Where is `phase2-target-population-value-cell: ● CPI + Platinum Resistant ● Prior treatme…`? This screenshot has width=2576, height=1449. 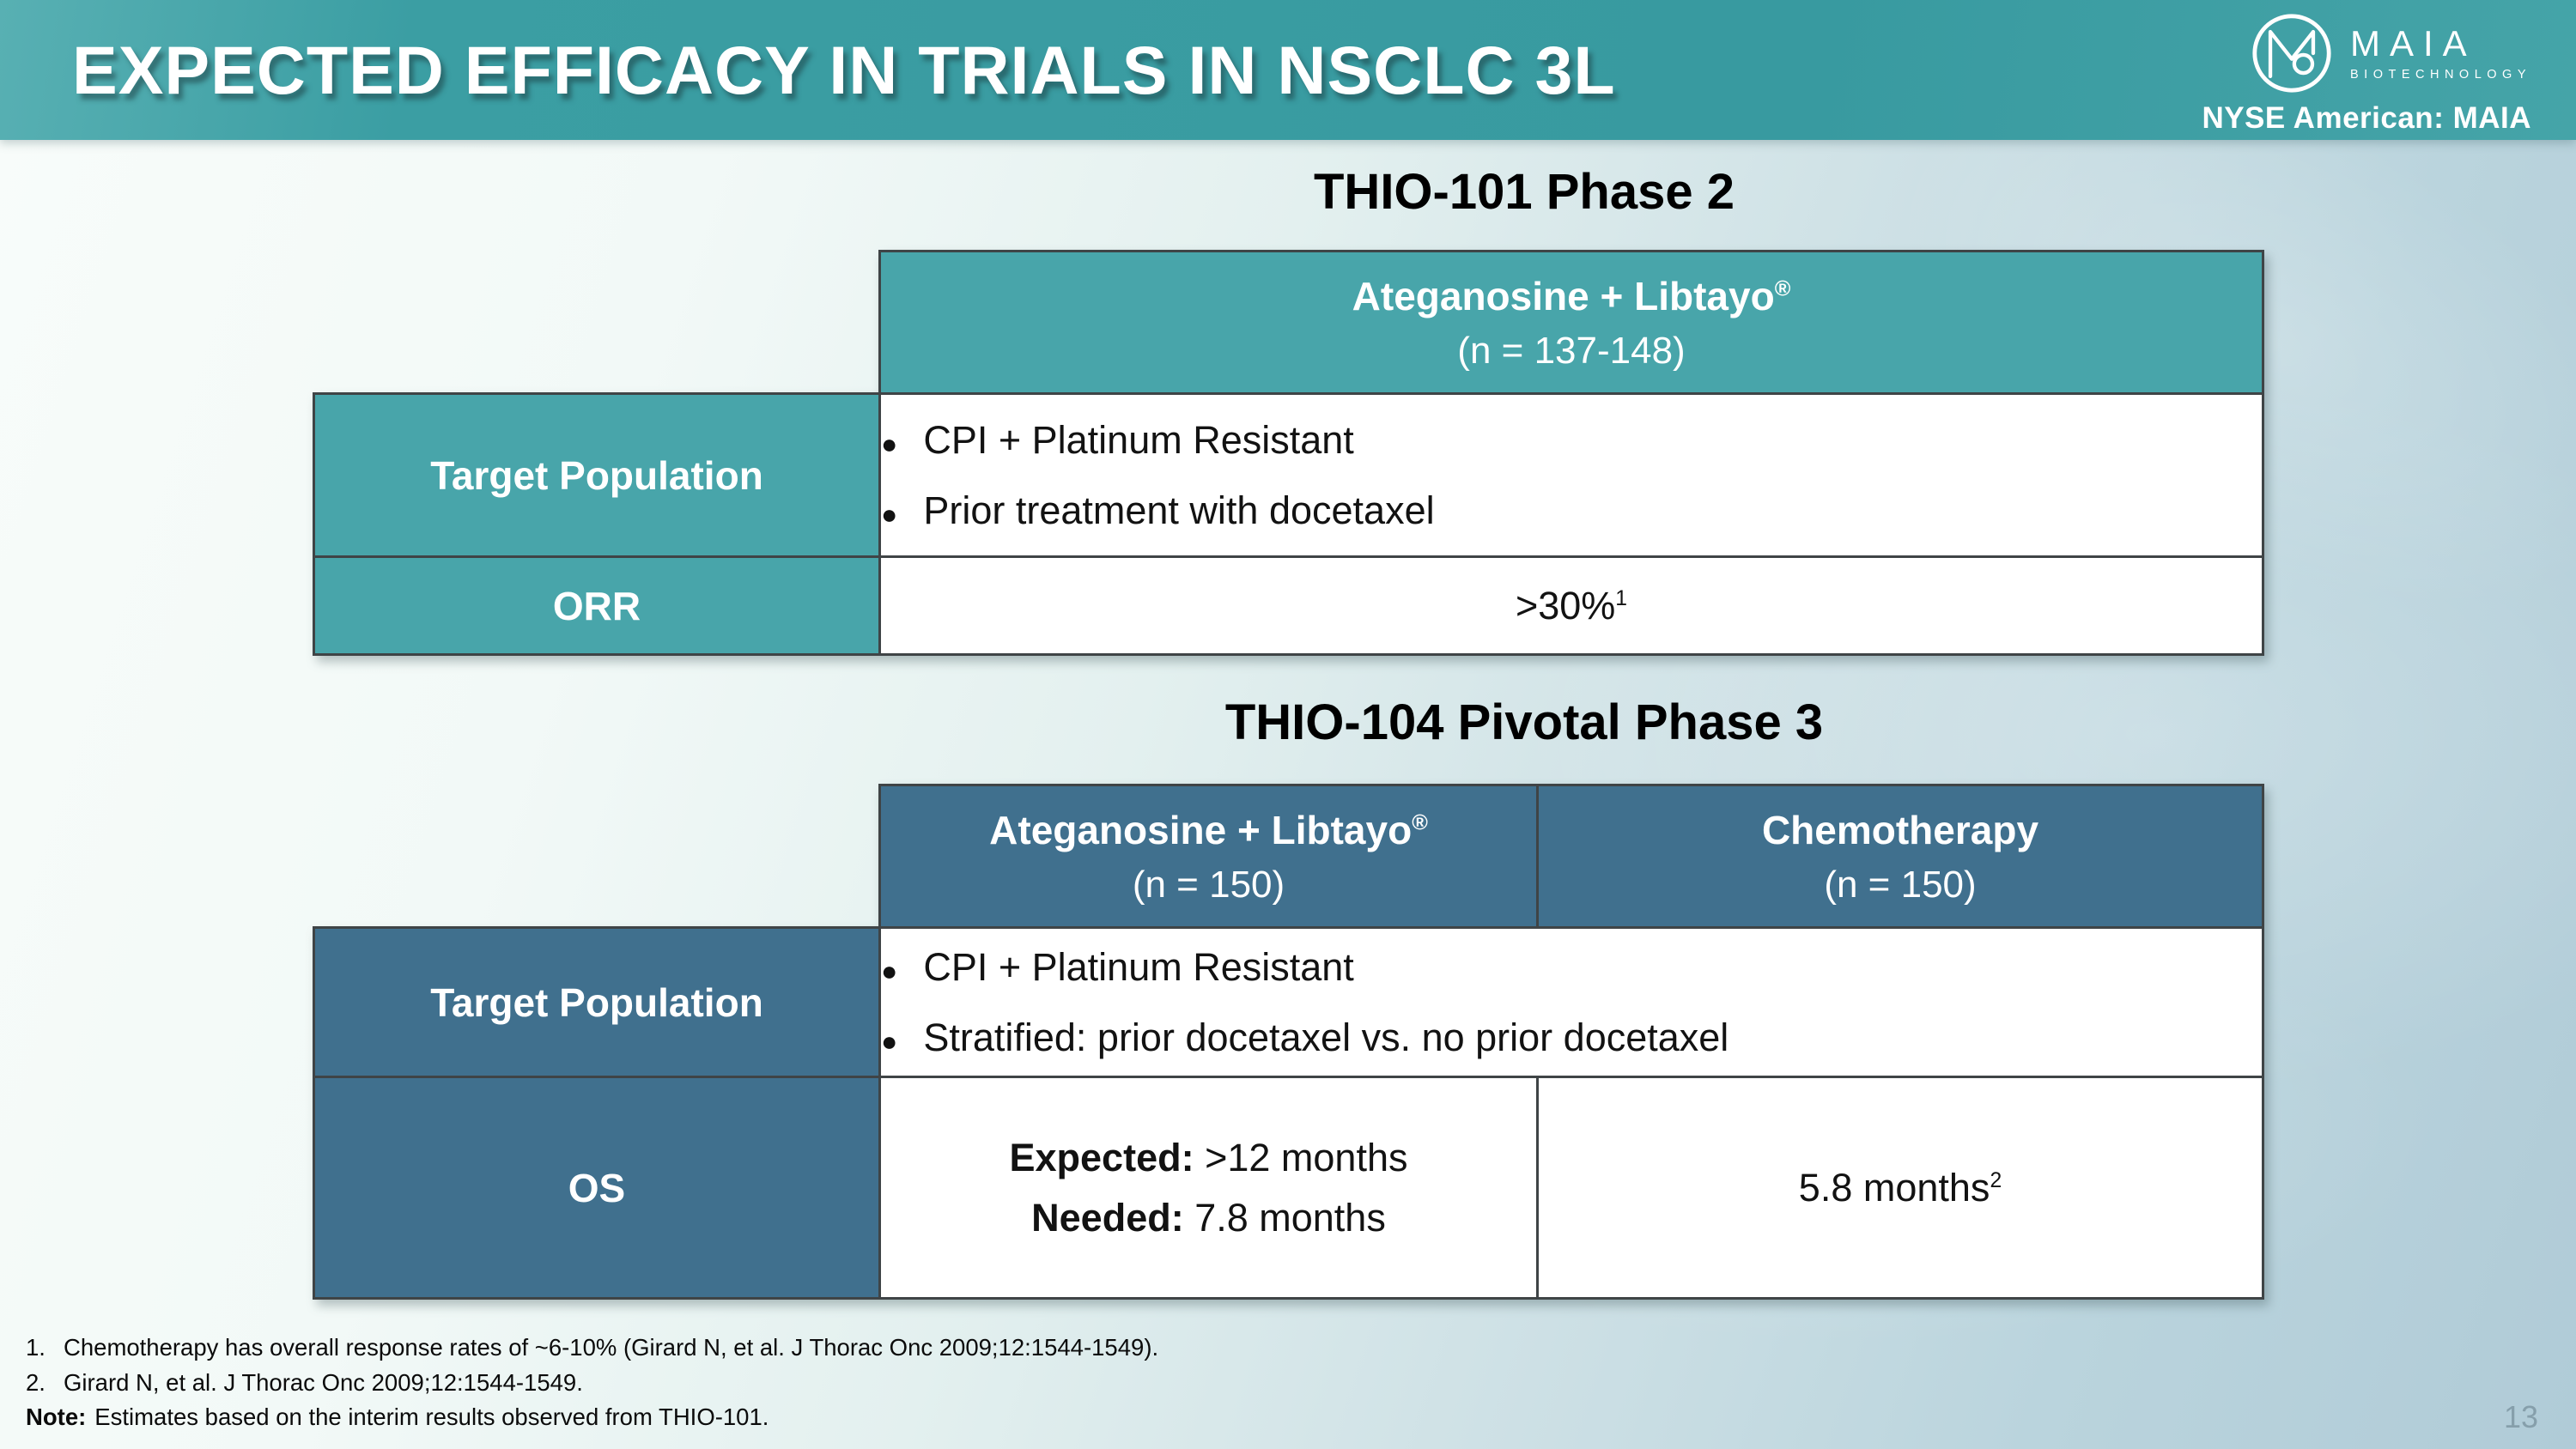 phase2-target-population-value-cell: ● CPI + Platinum Resistant ● Prior treatme… is located at coordinates (1571, 475).